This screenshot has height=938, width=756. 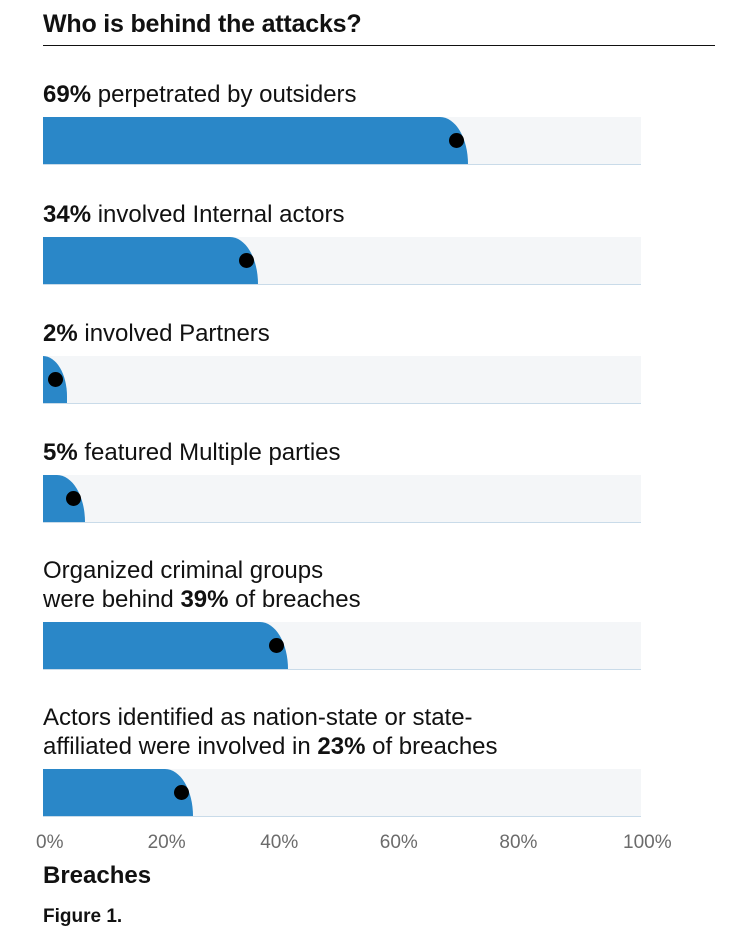 I want to click on x-tick-label: 0%, so click(x=50, y=842).